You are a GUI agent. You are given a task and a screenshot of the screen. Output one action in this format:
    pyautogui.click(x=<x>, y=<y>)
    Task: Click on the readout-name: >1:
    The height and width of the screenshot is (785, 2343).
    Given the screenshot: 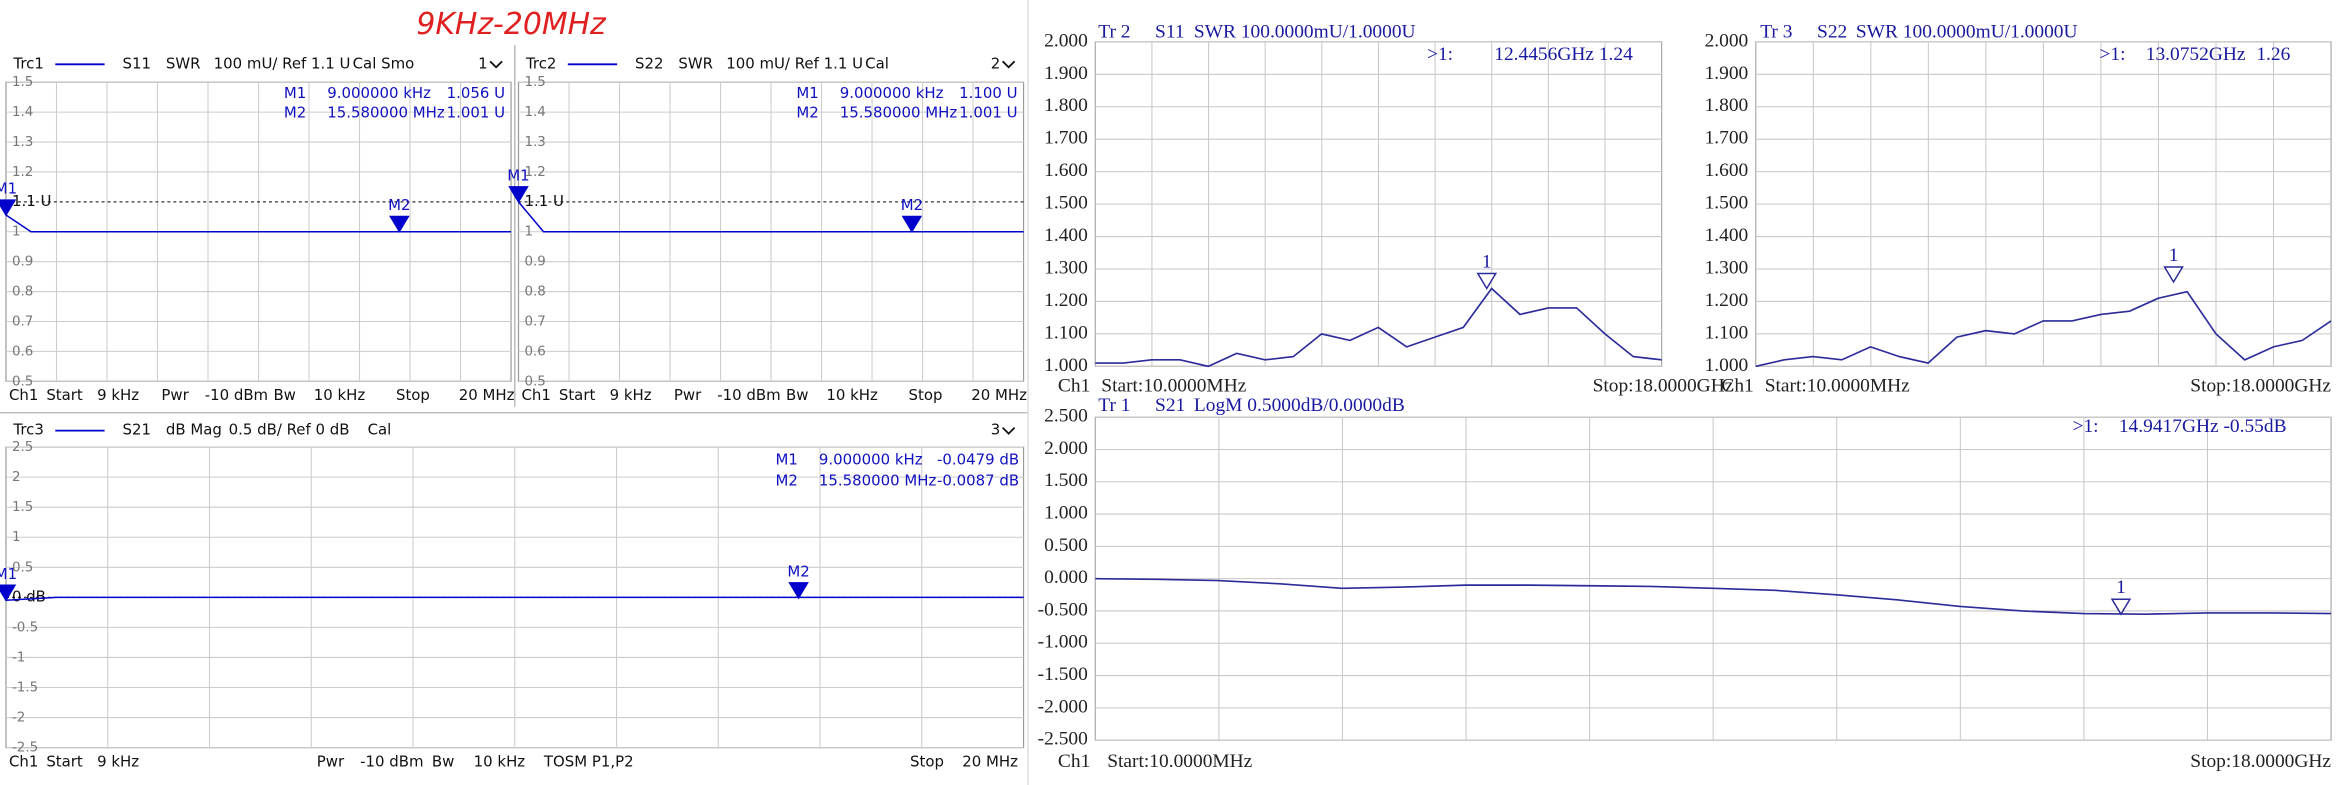 What is the action you would take?
    pyautogui.click(x=2112, y=54)
    